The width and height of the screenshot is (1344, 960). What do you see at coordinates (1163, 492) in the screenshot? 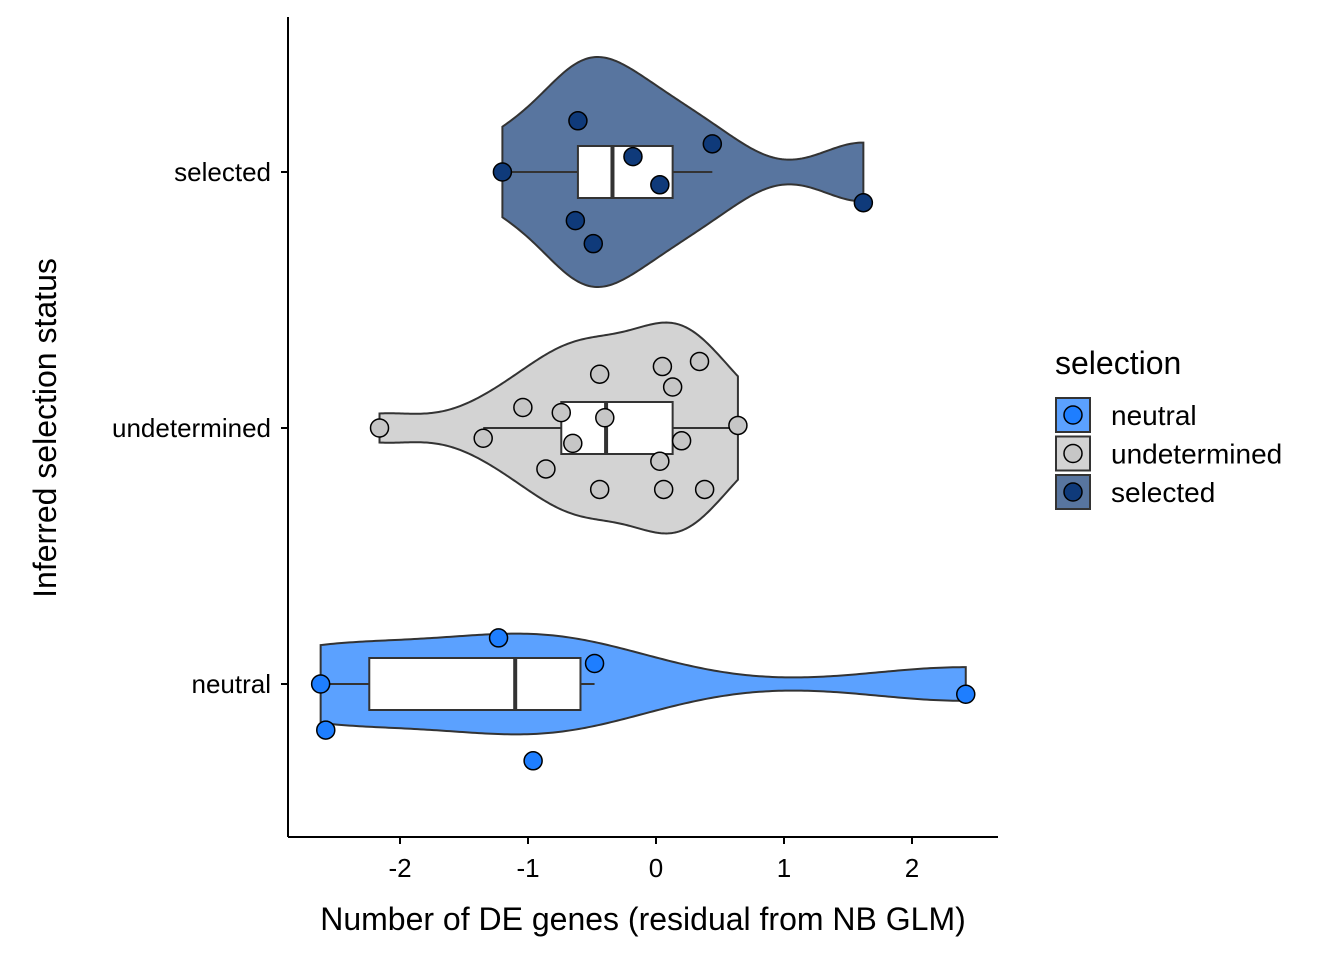
I see `legend-label: selected` at bounding box center [1163, 492].